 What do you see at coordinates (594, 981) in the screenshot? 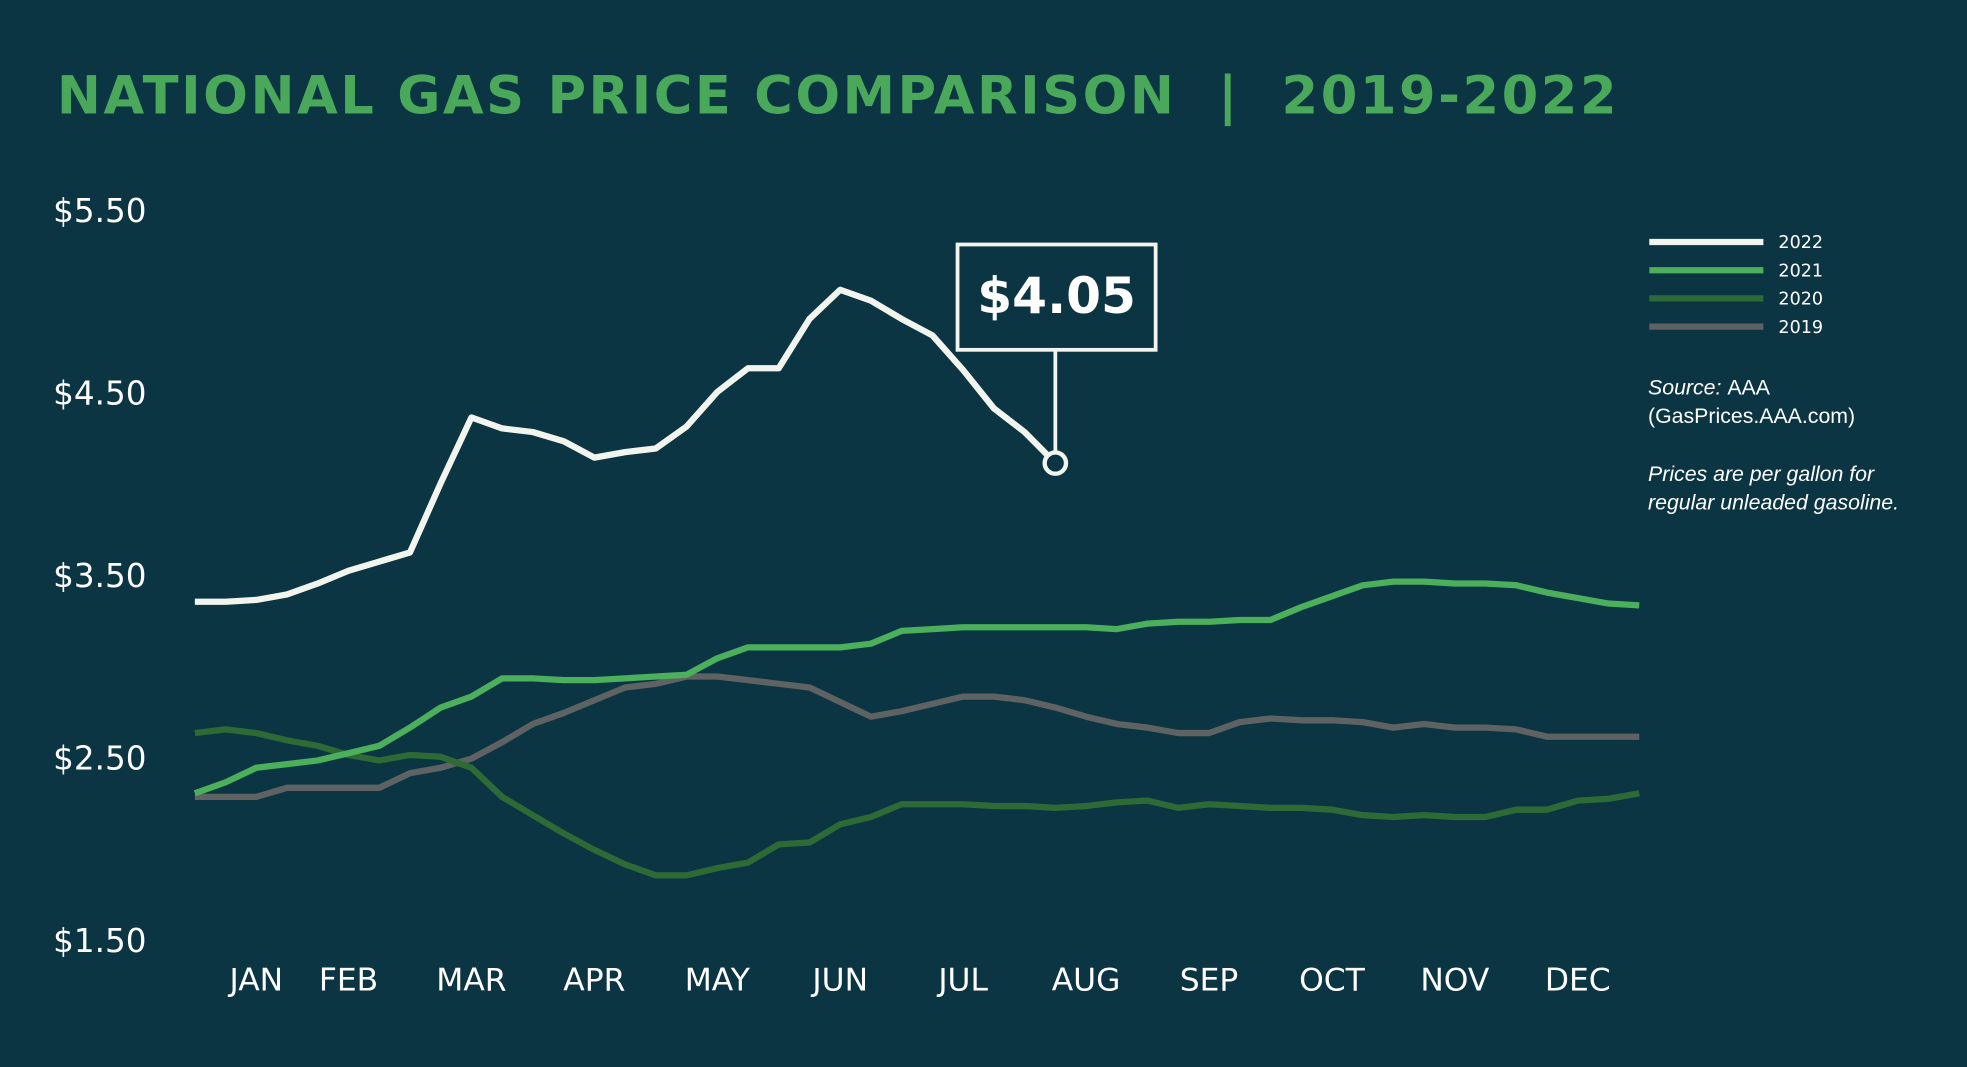
I see `x-tick-label: APR` at bounding box center [594, 981].